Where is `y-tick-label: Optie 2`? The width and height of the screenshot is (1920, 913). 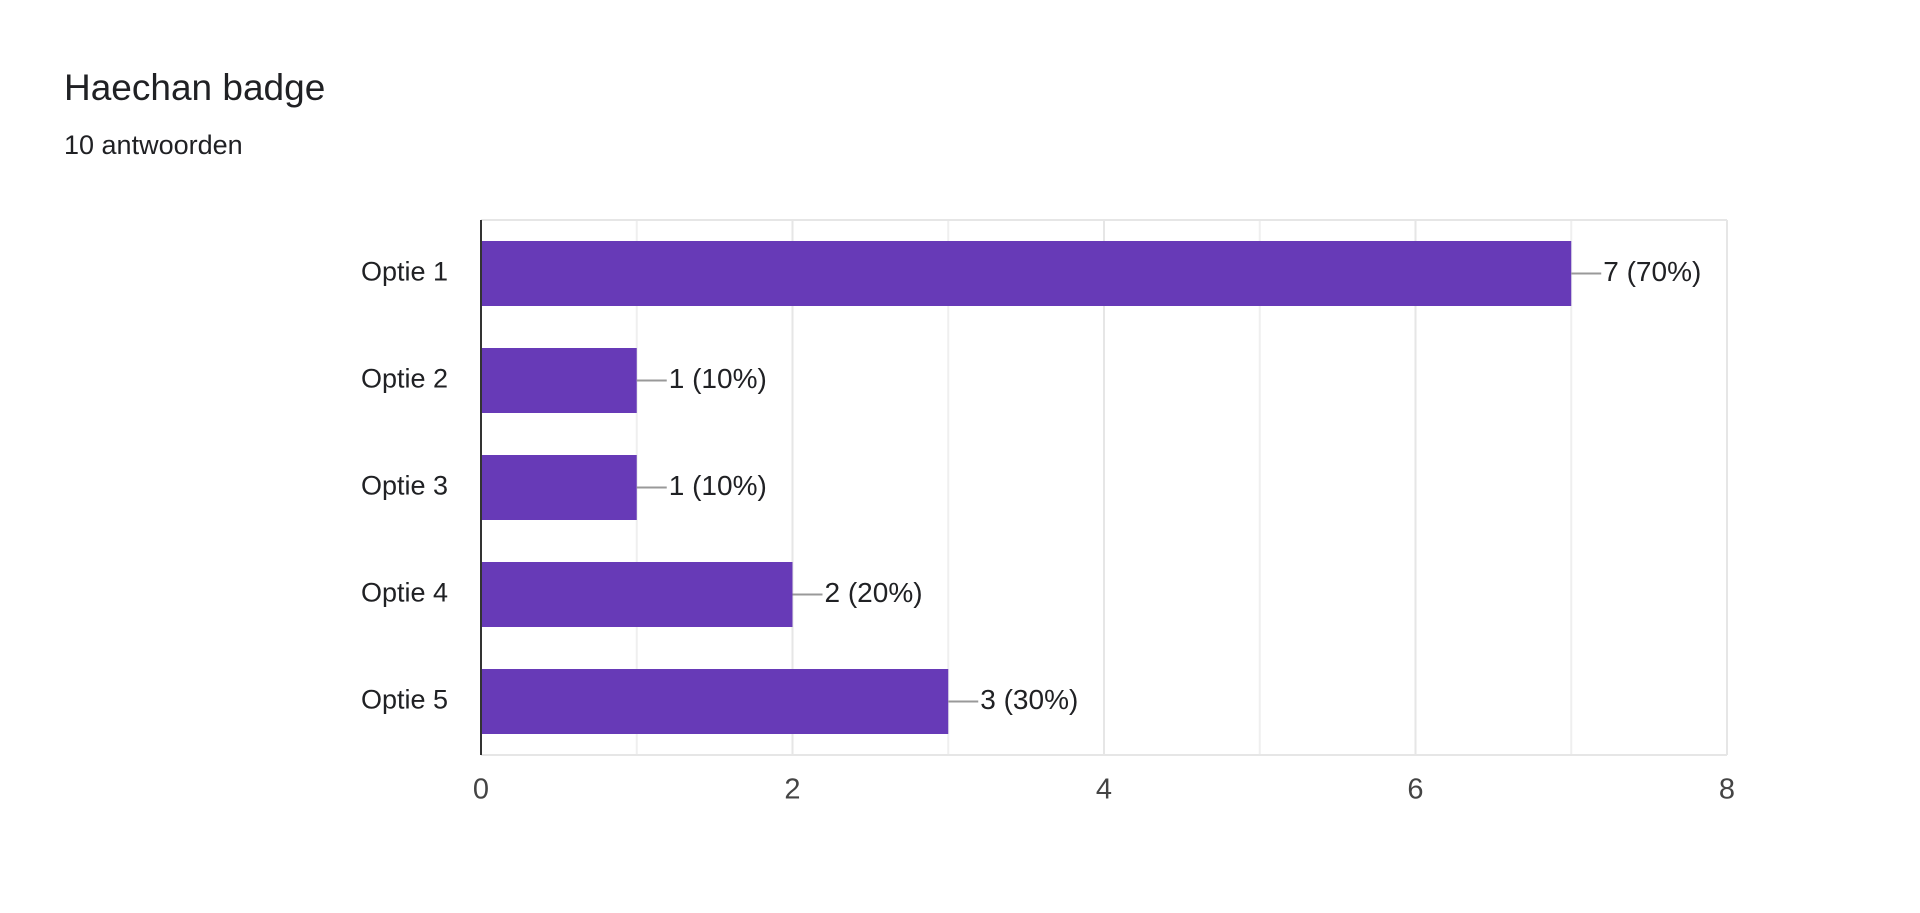 y-tick-label: Optie 2 is located at coordinates (404, 379).